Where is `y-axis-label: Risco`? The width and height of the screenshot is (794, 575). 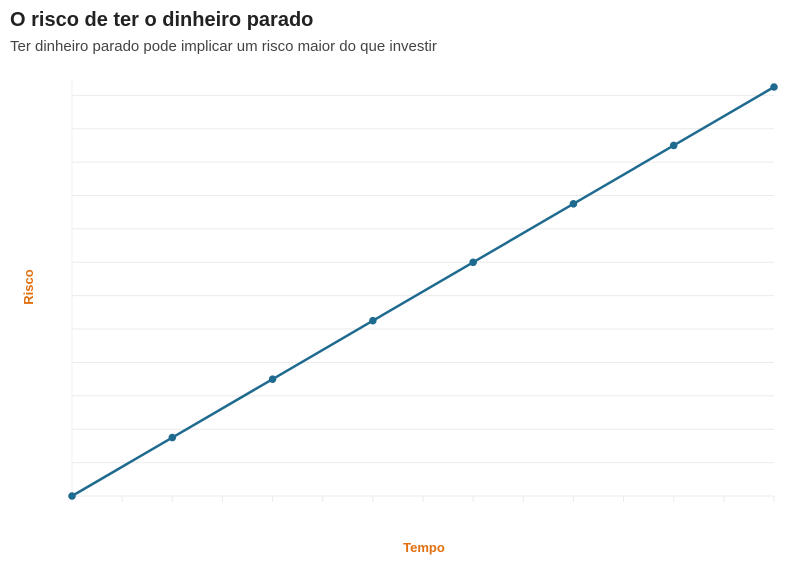
y-axis-label: Risco is located at coordinates (28, 286).